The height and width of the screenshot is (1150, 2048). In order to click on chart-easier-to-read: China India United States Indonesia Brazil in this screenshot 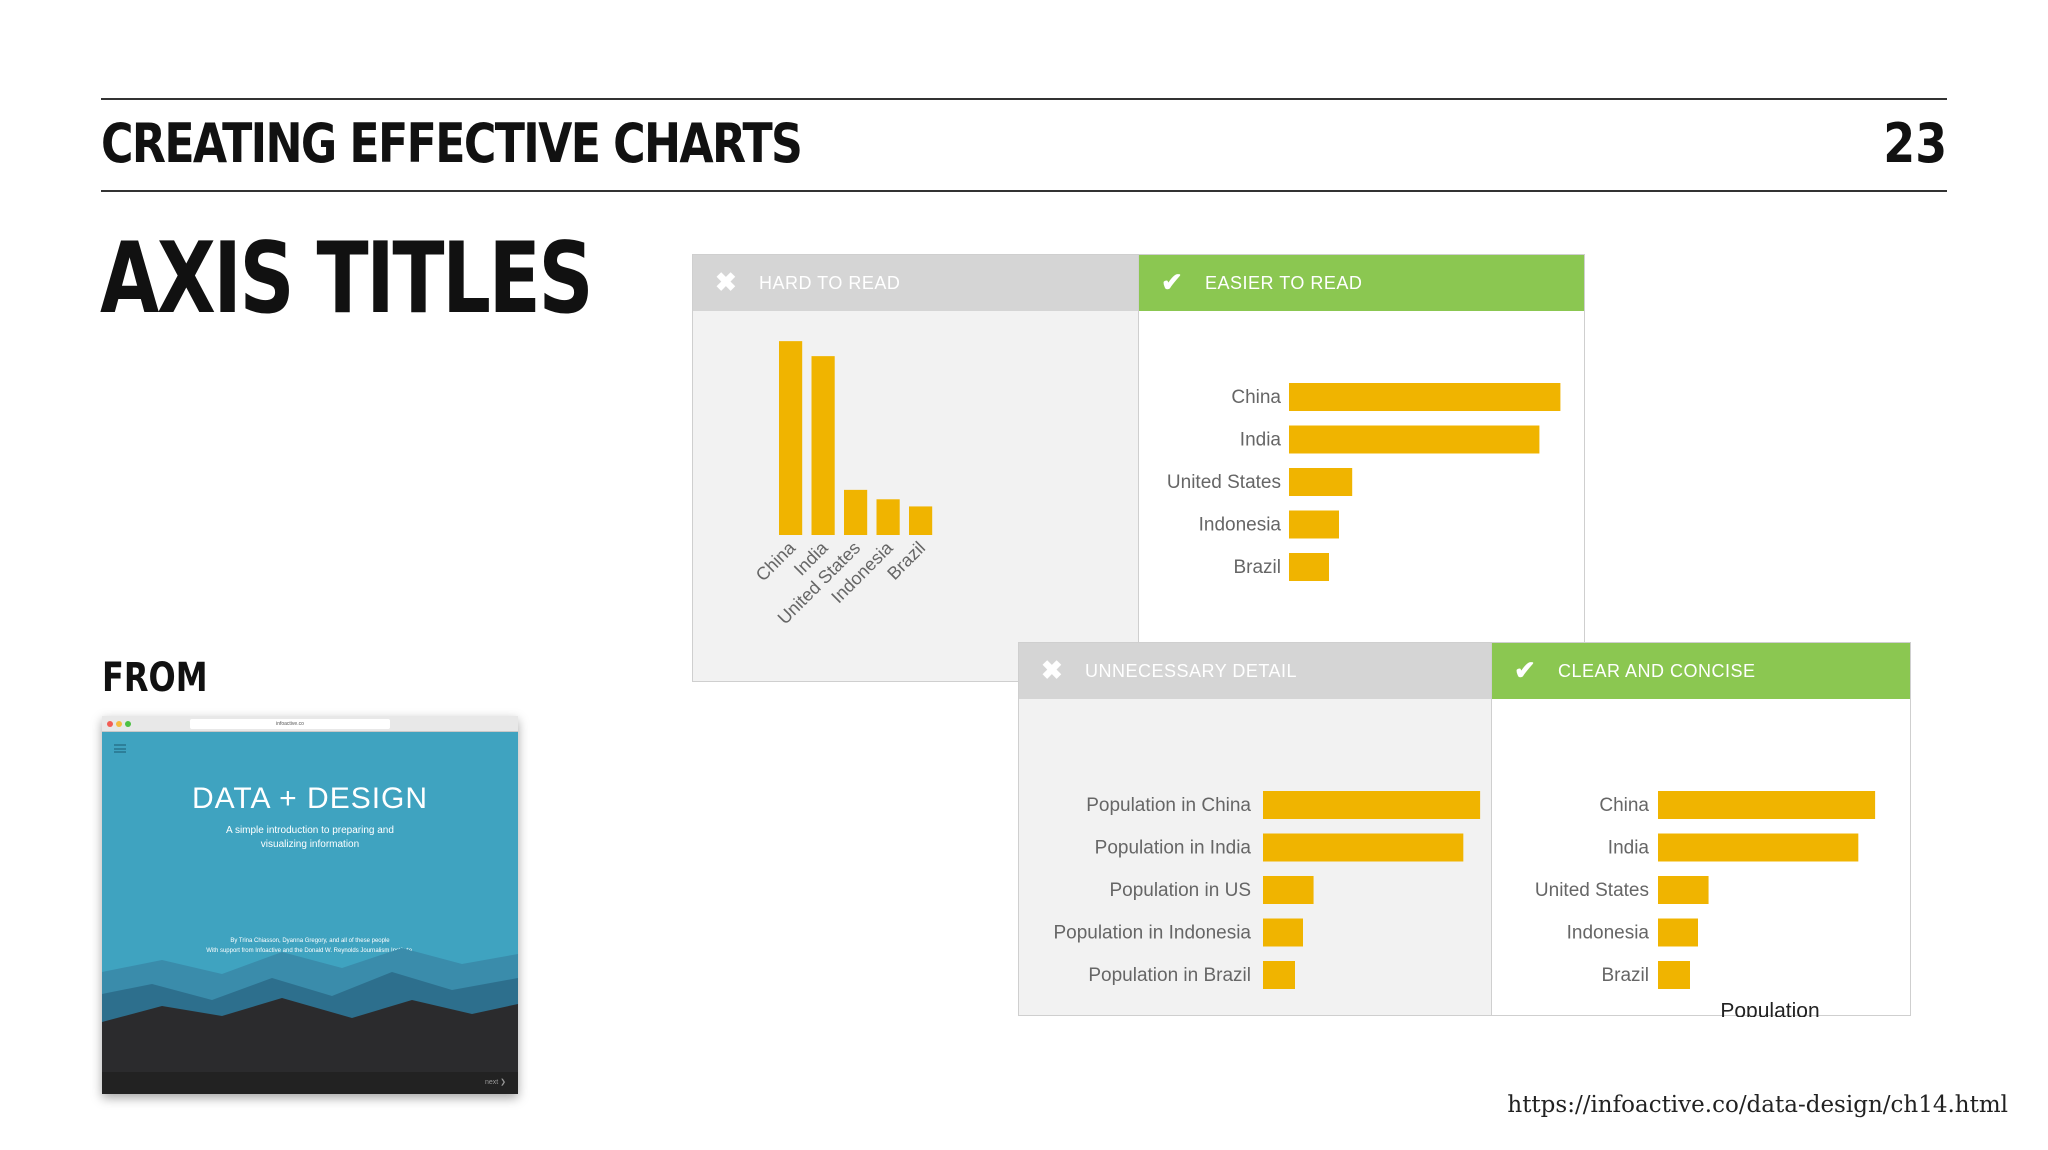, I will do `click(1364, 482)`.